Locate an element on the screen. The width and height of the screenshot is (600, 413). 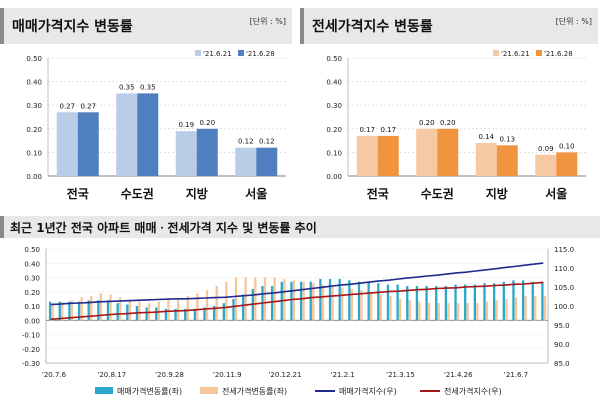
sale-data-label: 0.20 is located at coordinates (207, 123).